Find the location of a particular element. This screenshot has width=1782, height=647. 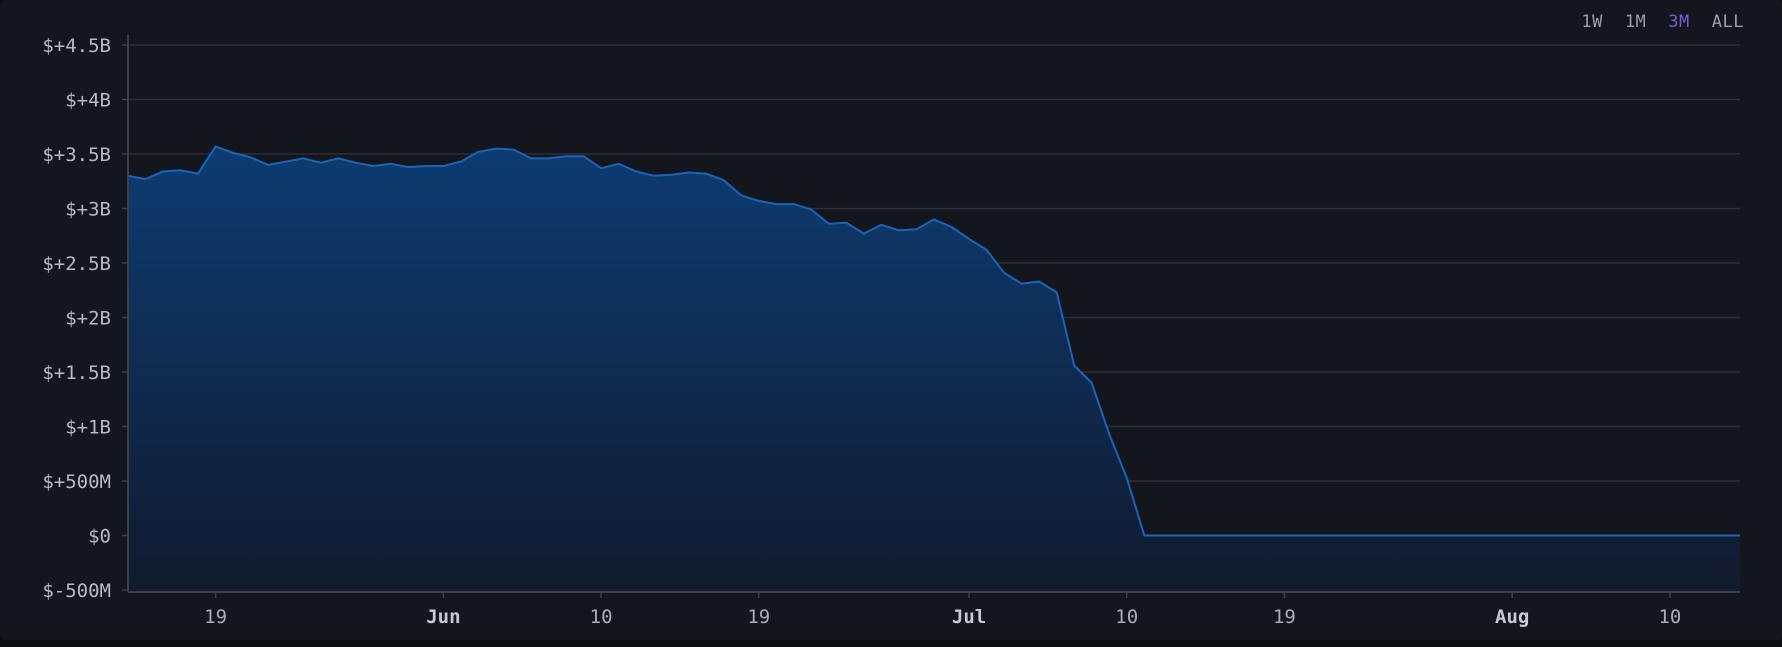

x-tick-label: Jul is located at coordinates (969, 617).